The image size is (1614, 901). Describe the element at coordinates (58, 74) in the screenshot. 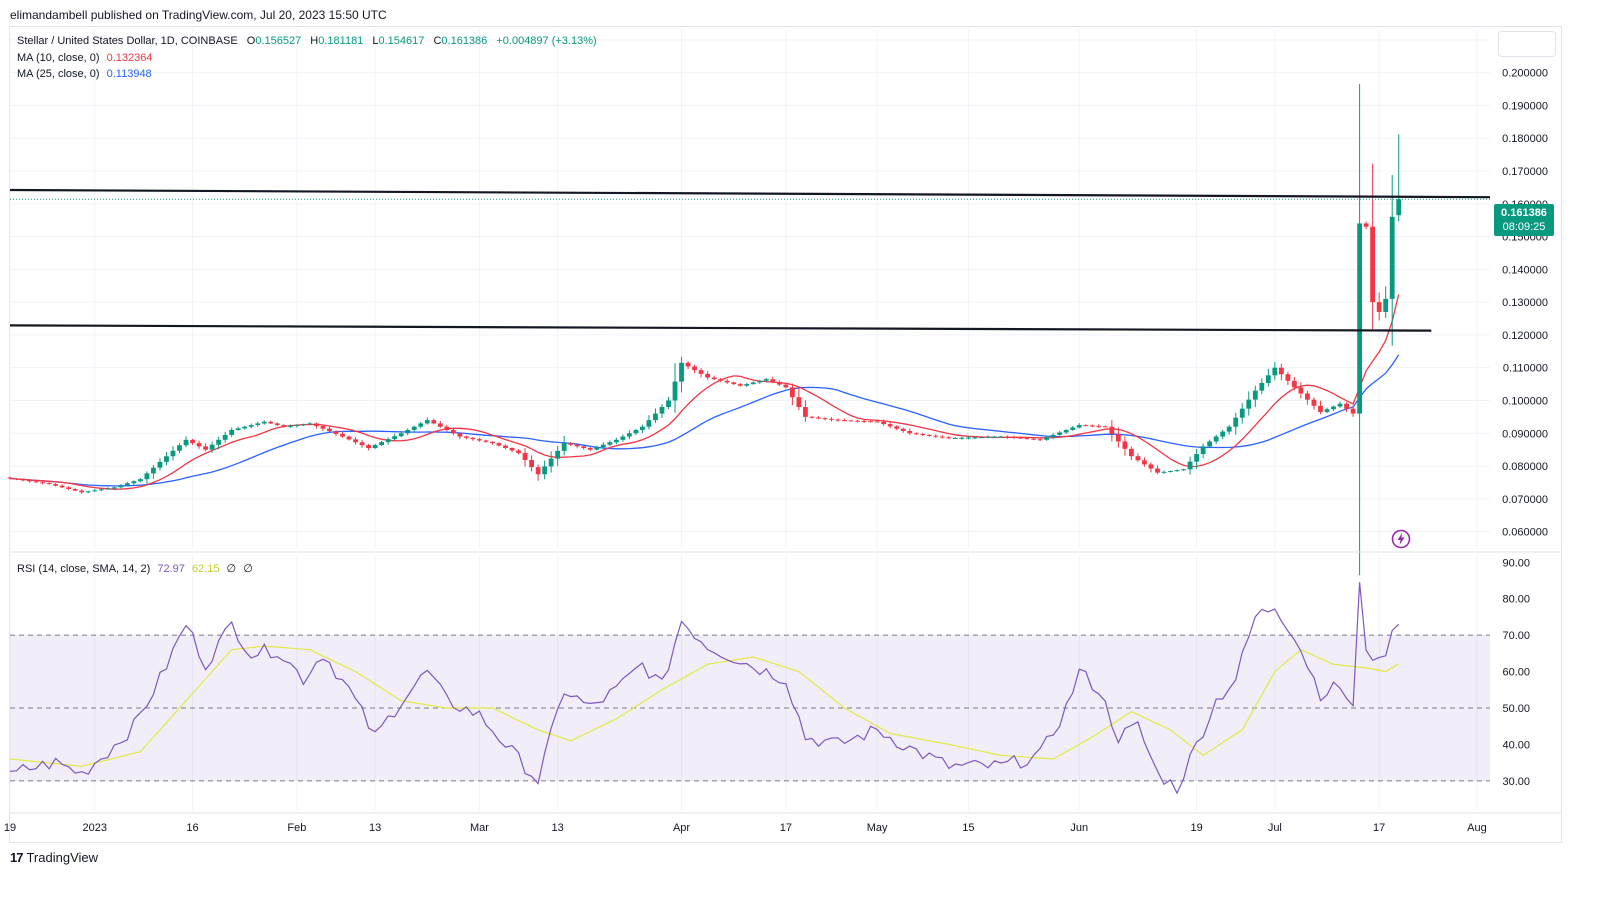

I see `ma25-label: MA (25, close, 0)` at that location.